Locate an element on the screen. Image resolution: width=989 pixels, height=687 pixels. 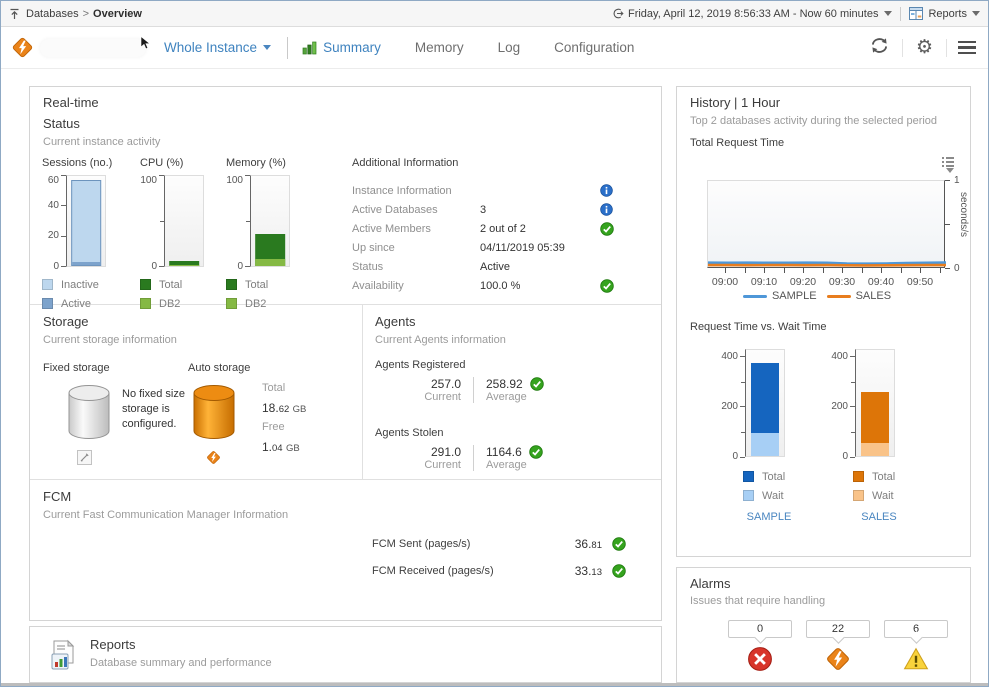
navigate-up-icon is located at coordinates (15, 14).